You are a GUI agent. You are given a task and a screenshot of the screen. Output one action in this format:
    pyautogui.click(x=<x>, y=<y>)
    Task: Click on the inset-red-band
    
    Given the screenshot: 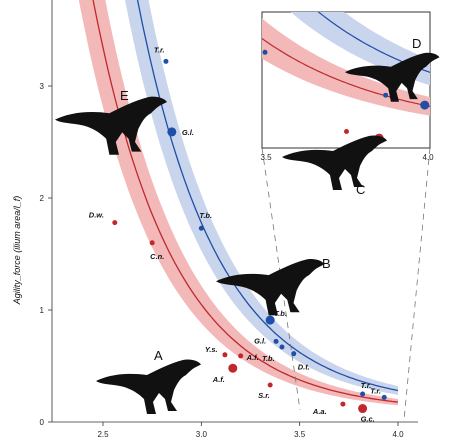 What is the action you would take?
    pyautogui.click(x=346, y=67)
    